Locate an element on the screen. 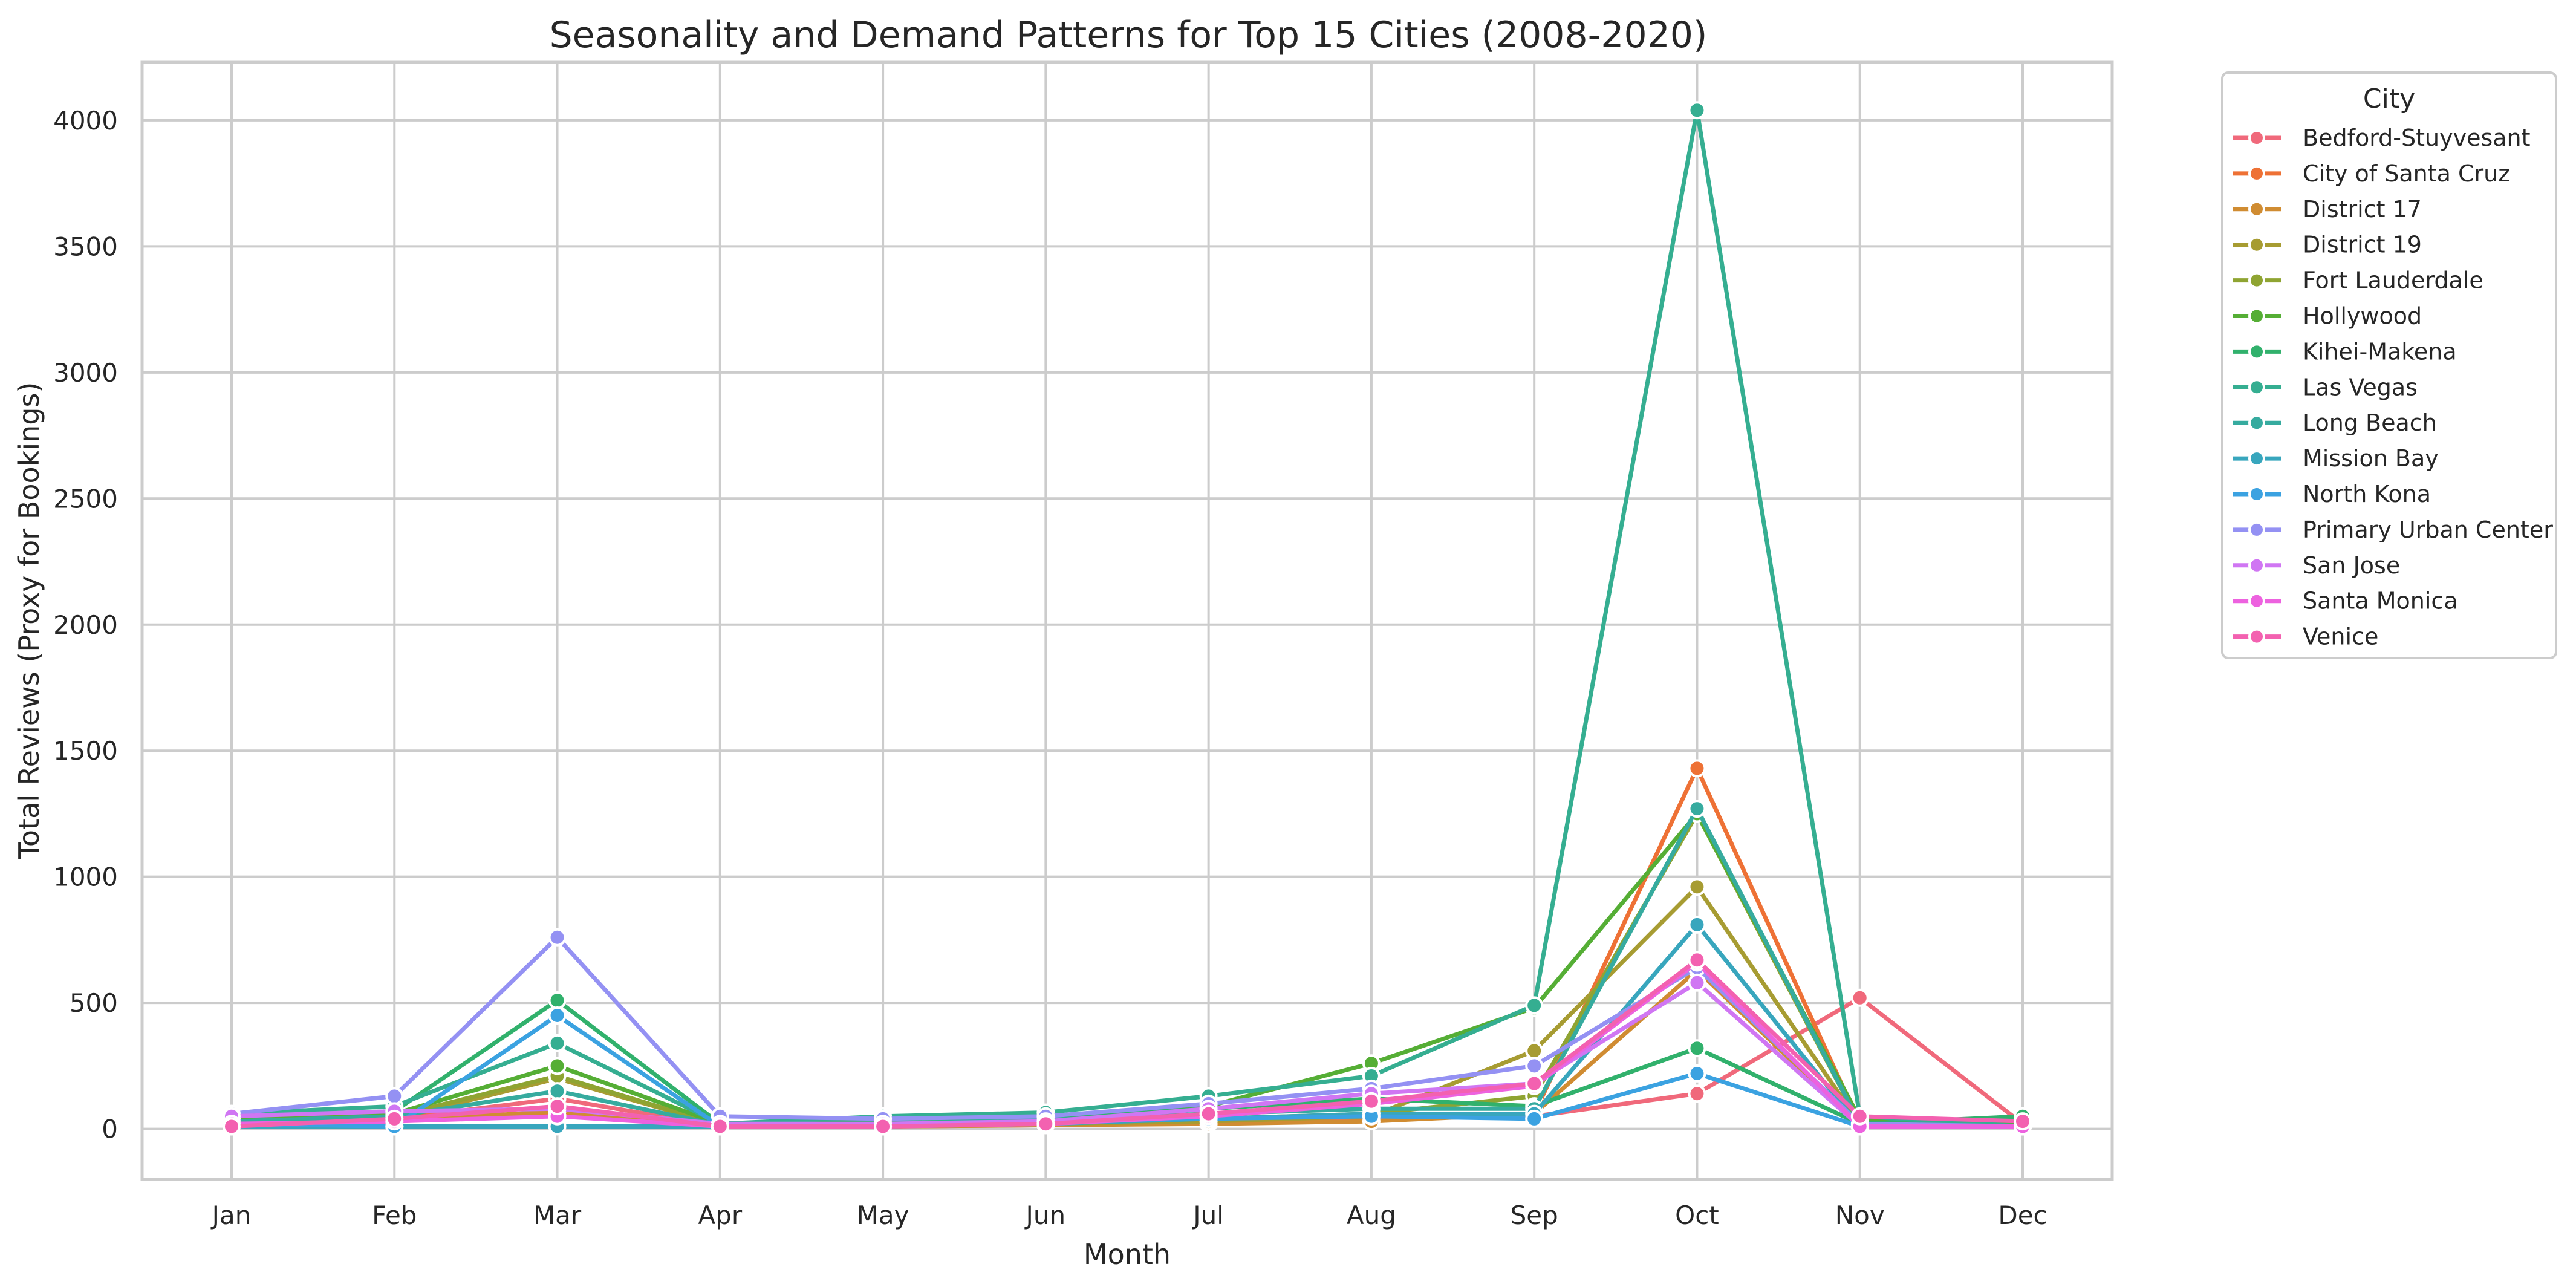 The width and height of the screenshot is (2576, 1287). legend-item: Kihei-Makena is located at coordinates (2345, 351).